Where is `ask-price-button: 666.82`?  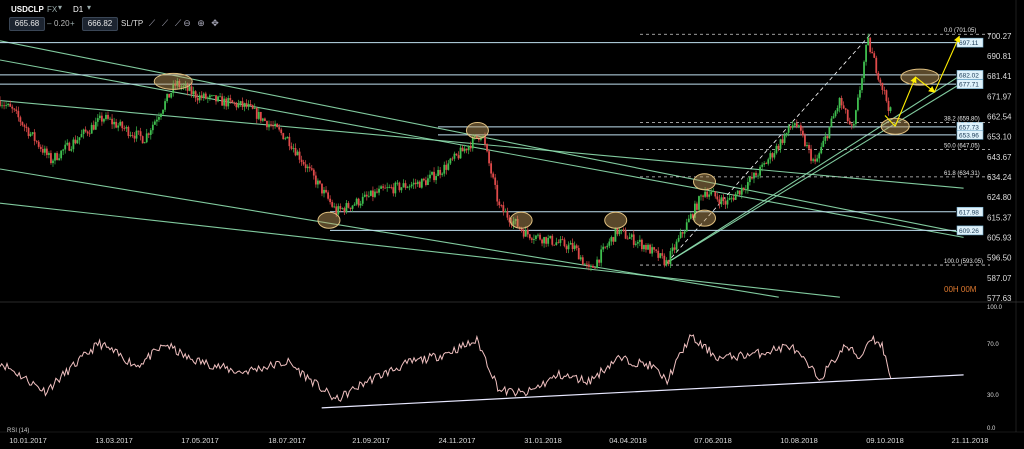 ask-price-button: 666.82 is located at coordinates (100, 24).